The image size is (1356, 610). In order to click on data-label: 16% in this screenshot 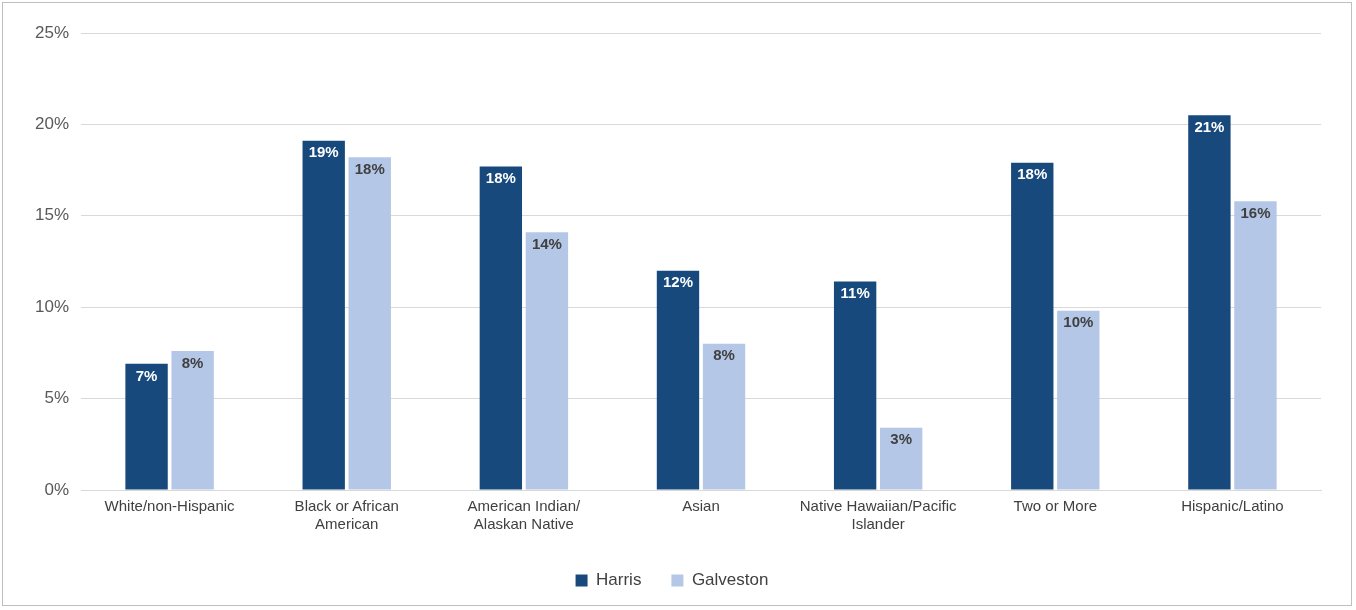, I will do `click(1255, 212)`.